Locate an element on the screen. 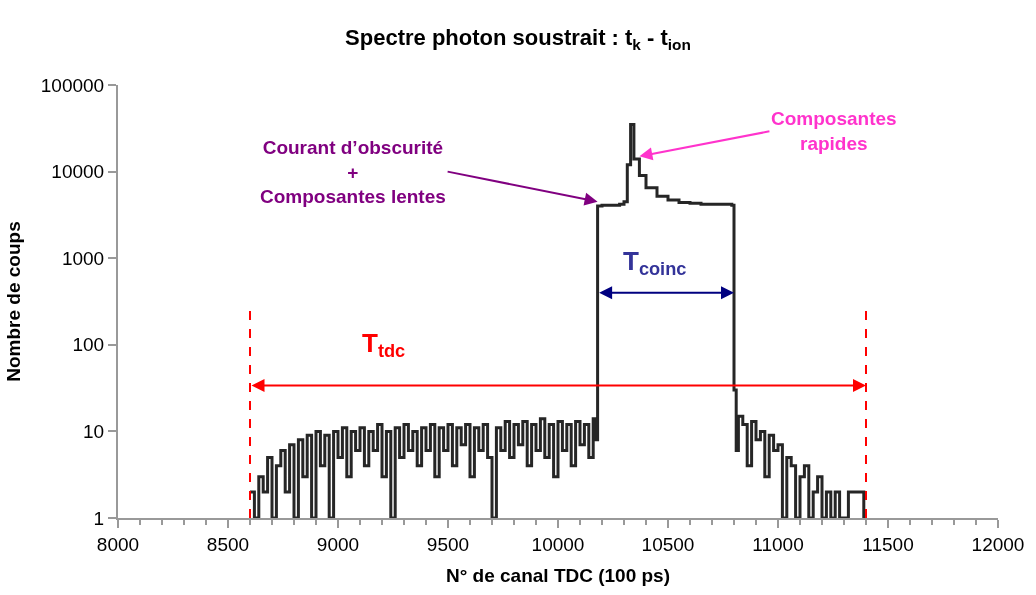 The height and width of the screenshot is (595, 1036). y-tick-label: 10 is located at coordinates (94, 432).